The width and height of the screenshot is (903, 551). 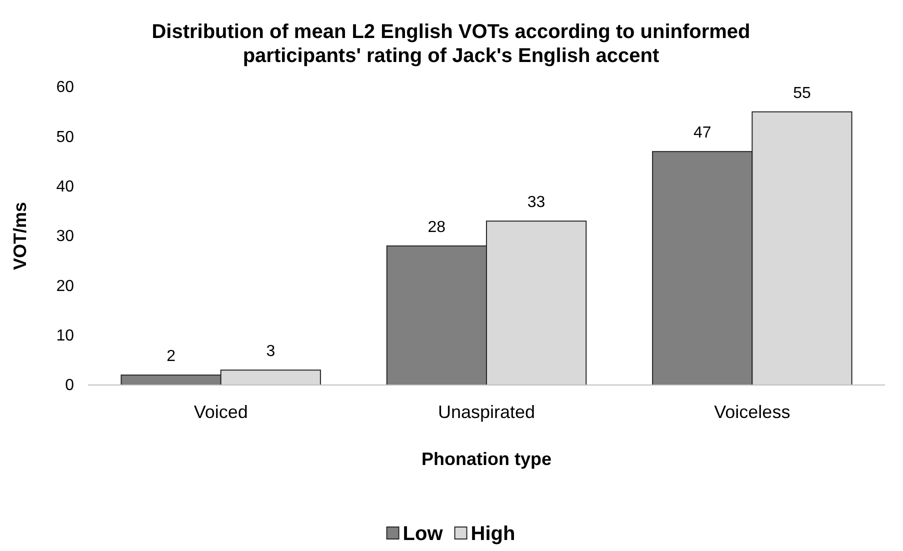 What do you see at coordinates (171, 357) in the screenshot?
I see `data-label: 2` at bounding box center [171, 357].